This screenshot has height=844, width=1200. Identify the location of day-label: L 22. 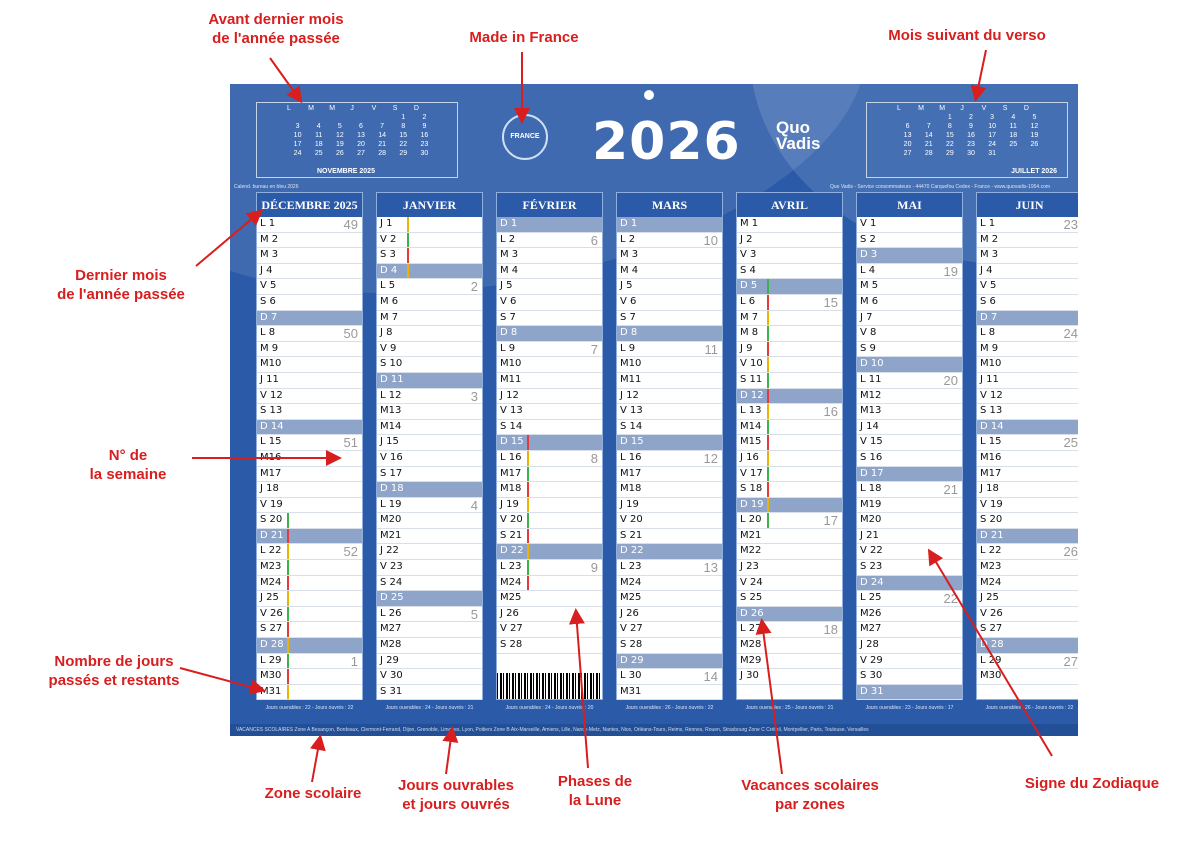
(271, 551).